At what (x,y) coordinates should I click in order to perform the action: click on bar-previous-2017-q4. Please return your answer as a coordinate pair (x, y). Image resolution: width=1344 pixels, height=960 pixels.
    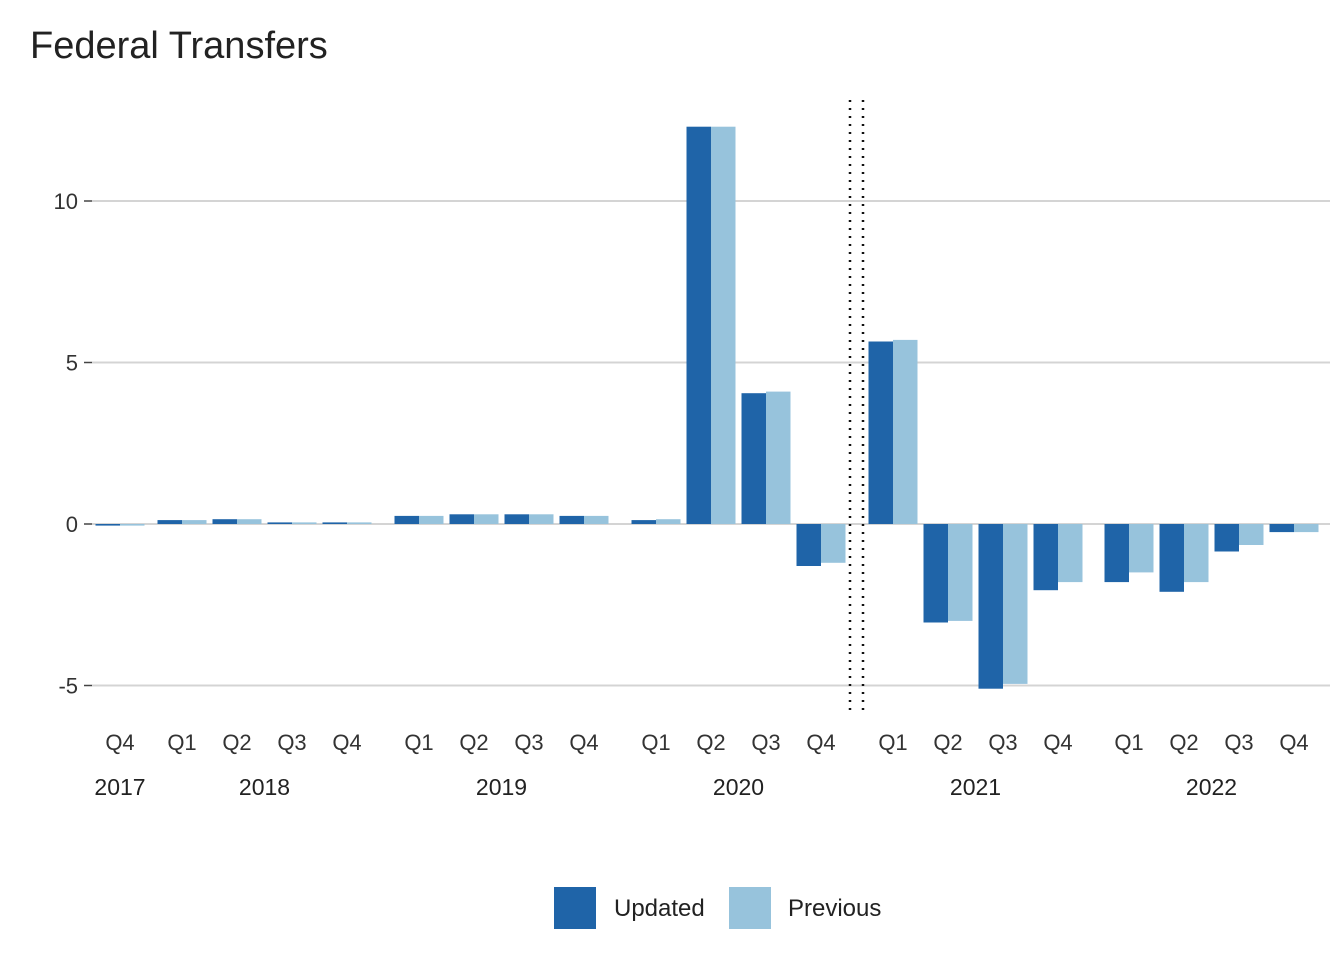
    Looking at the image, I should click on (132, 525).